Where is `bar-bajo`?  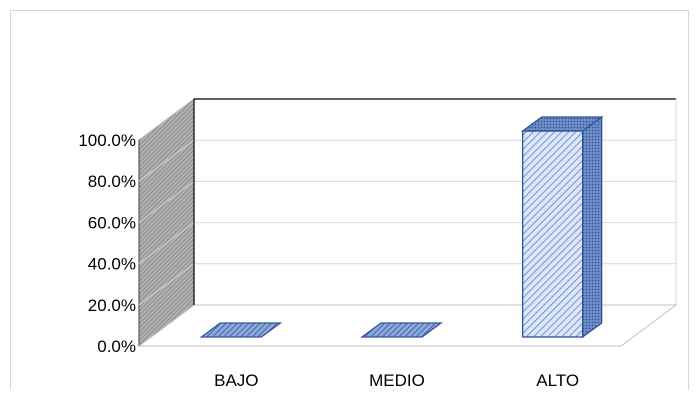 bar-bajo is located at coordinates (241, 330).